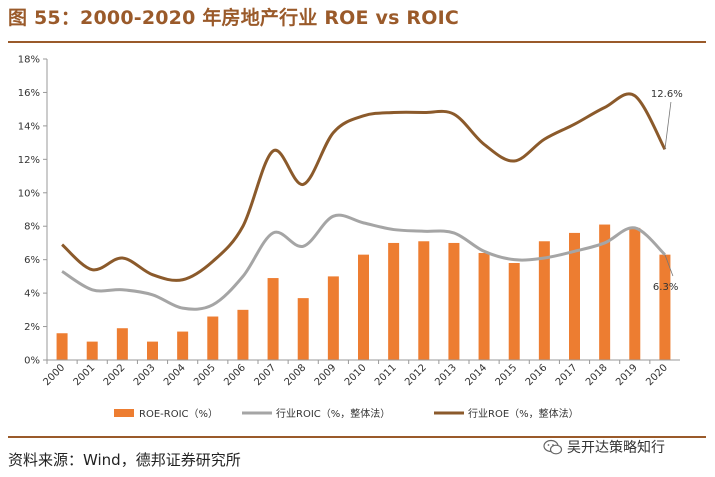 This screenshot has width=715, height=477. I want to click on y-tick-label: 16%, so click(29, 93).